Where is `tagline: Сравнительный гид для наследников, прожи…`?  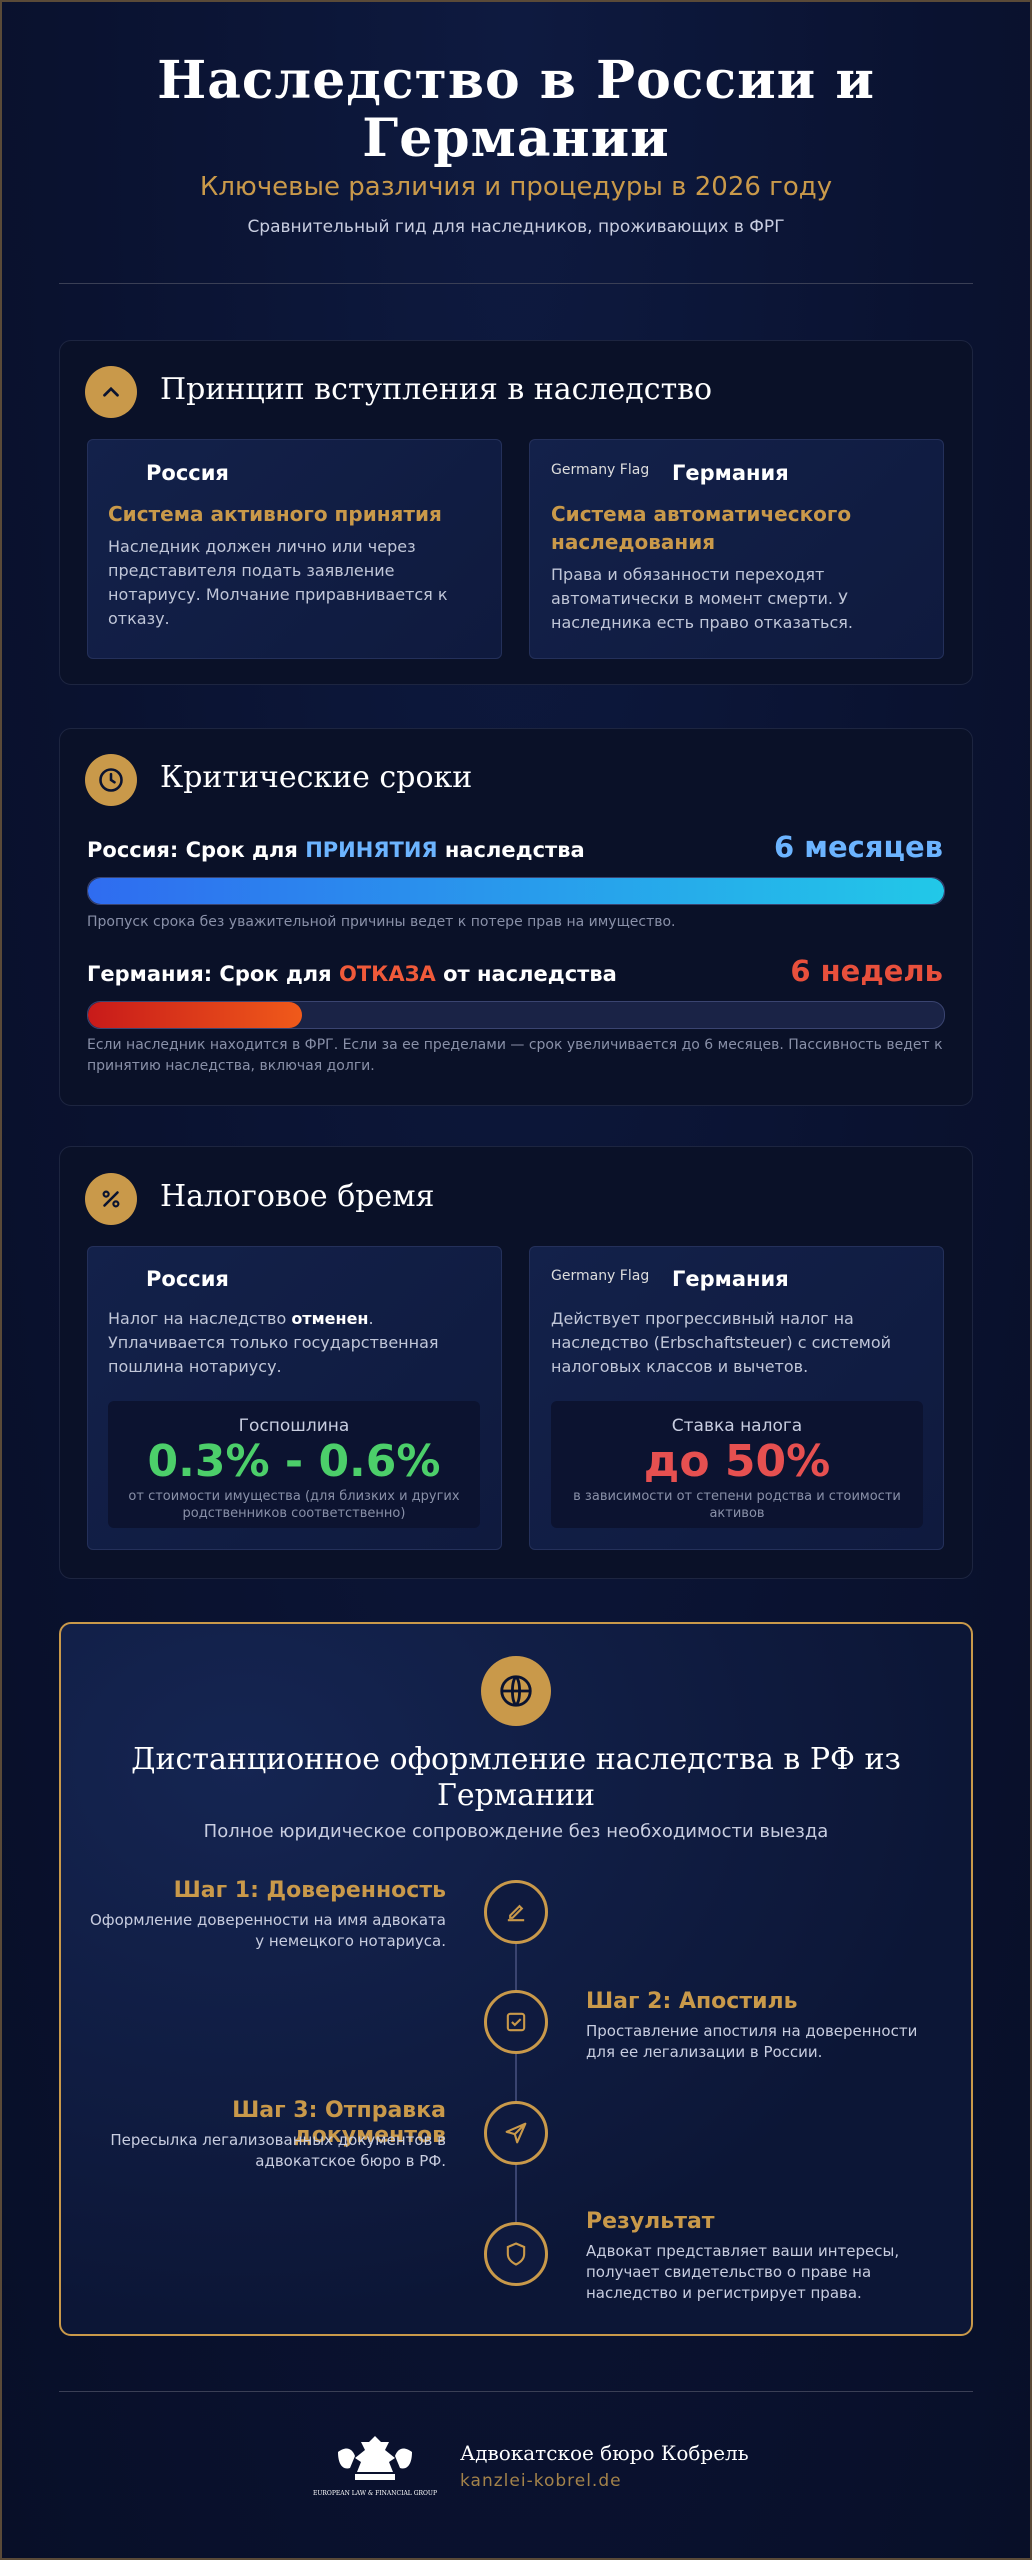 tagline: Сравнительный гид для наследников, прожи… is located at coordinates (516, 227).